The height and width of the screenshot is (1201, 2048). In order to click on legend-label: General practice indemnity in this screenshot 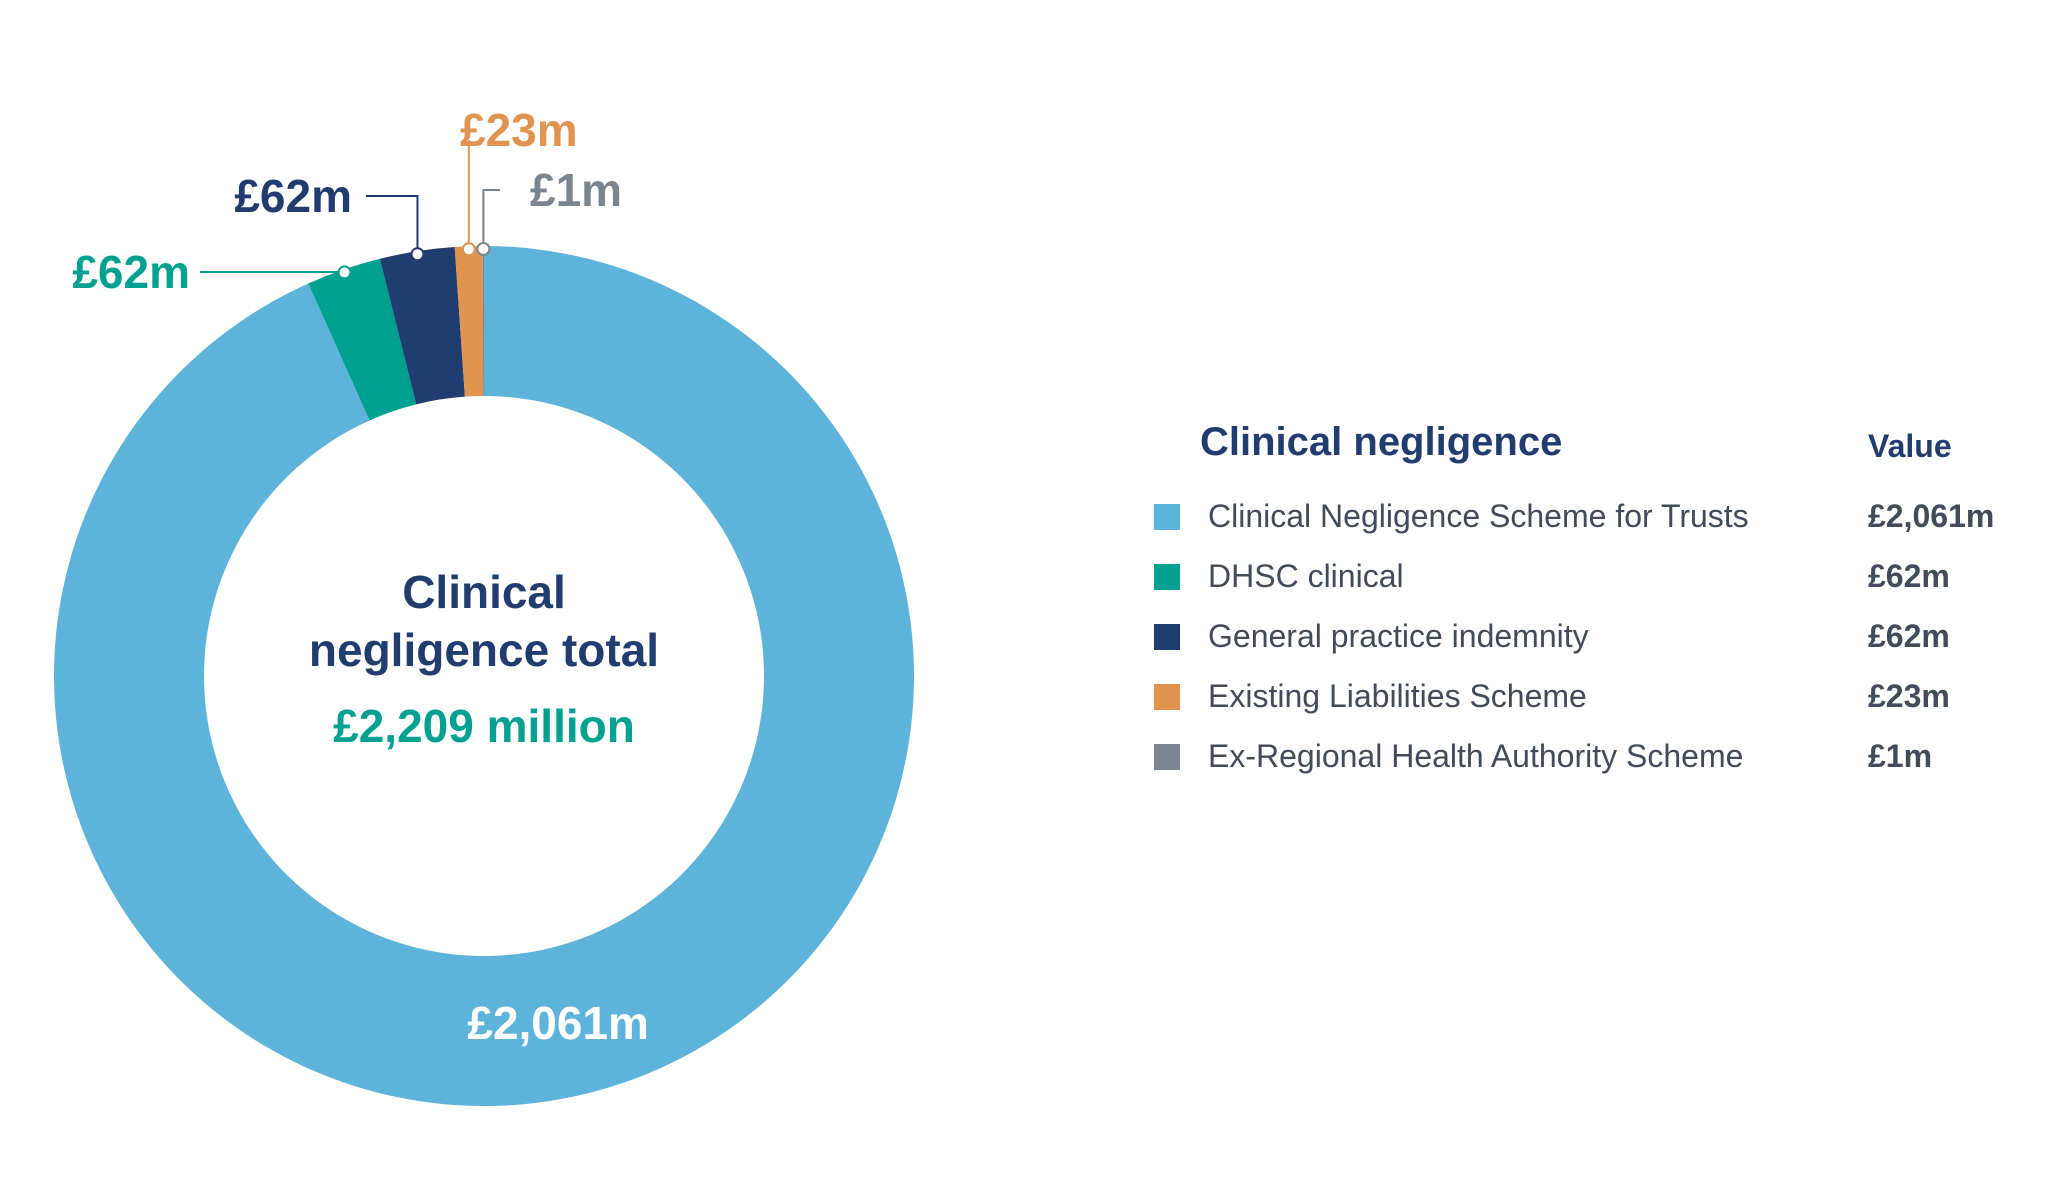, I will do `click(1398, 636)`.